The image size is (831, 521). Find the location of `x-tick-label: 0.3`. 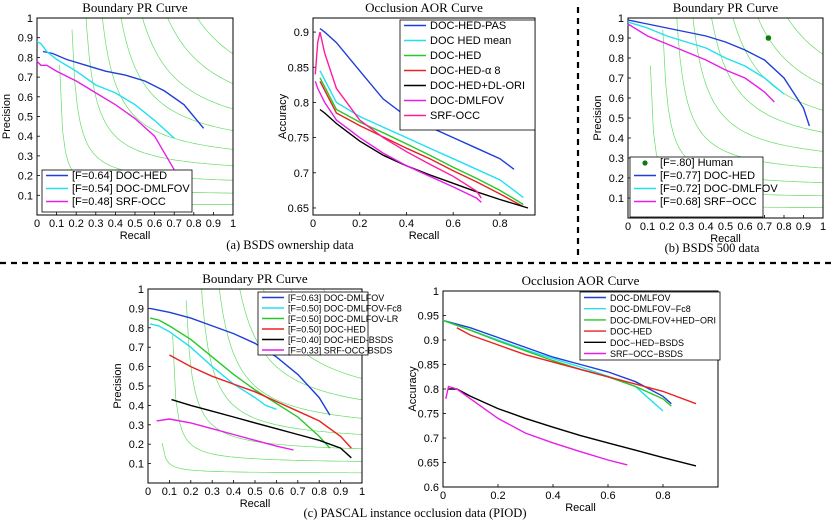

x-tick-label: 0.3 is located at coordinates (686, 227).